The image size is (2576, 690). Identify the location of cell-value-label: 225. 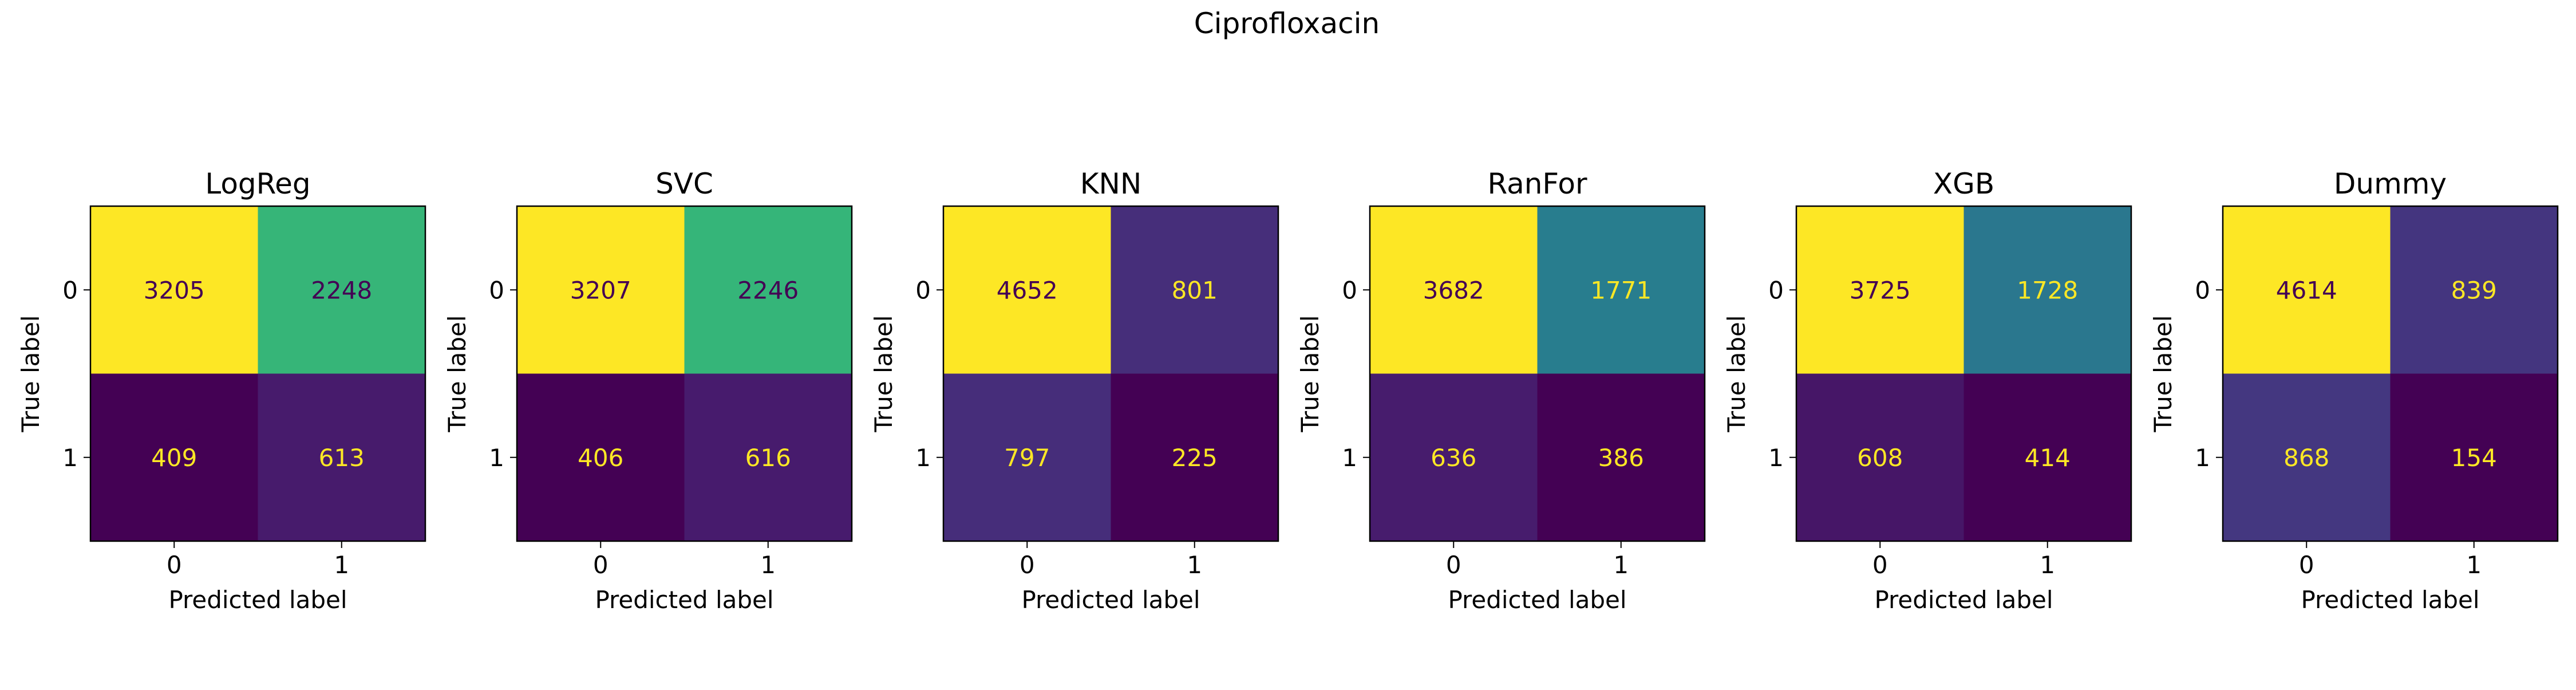
(1195, 458).